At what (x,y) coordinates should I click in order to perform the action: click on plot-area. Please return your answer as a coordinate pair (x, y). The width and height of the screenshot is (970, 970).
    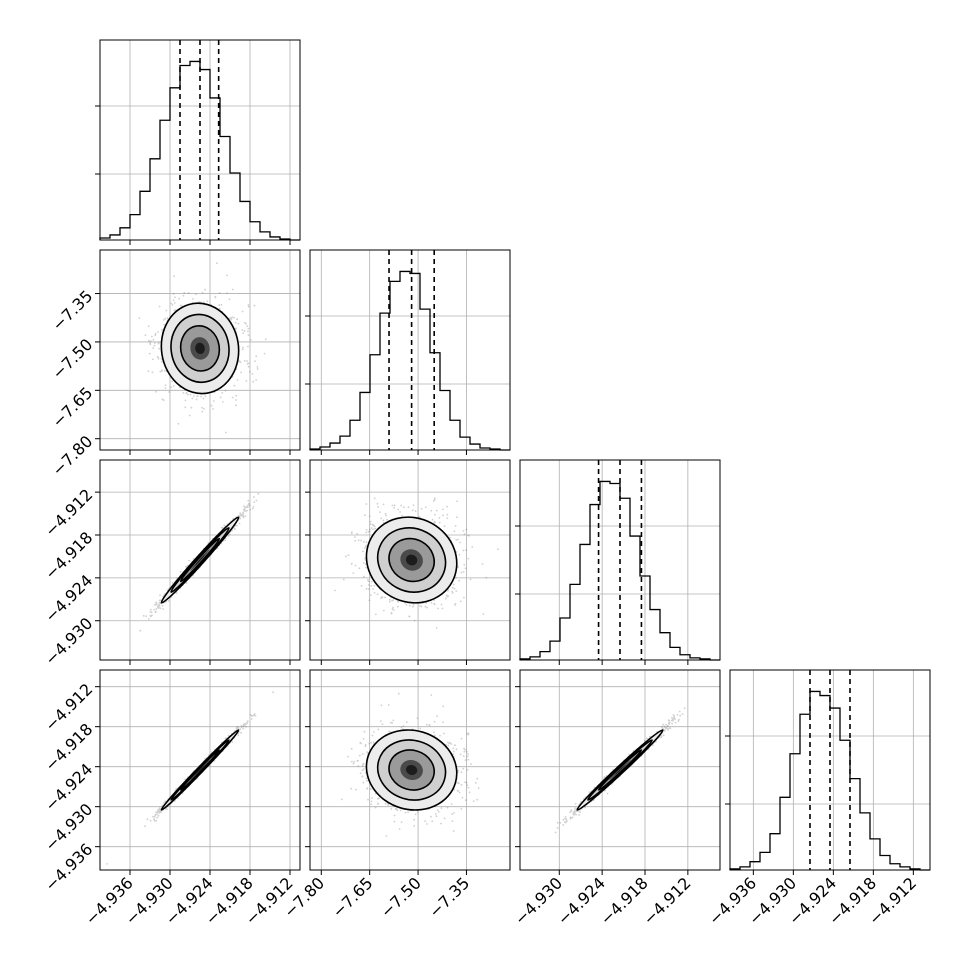
    Looking at the image, I should click on (410, 560).